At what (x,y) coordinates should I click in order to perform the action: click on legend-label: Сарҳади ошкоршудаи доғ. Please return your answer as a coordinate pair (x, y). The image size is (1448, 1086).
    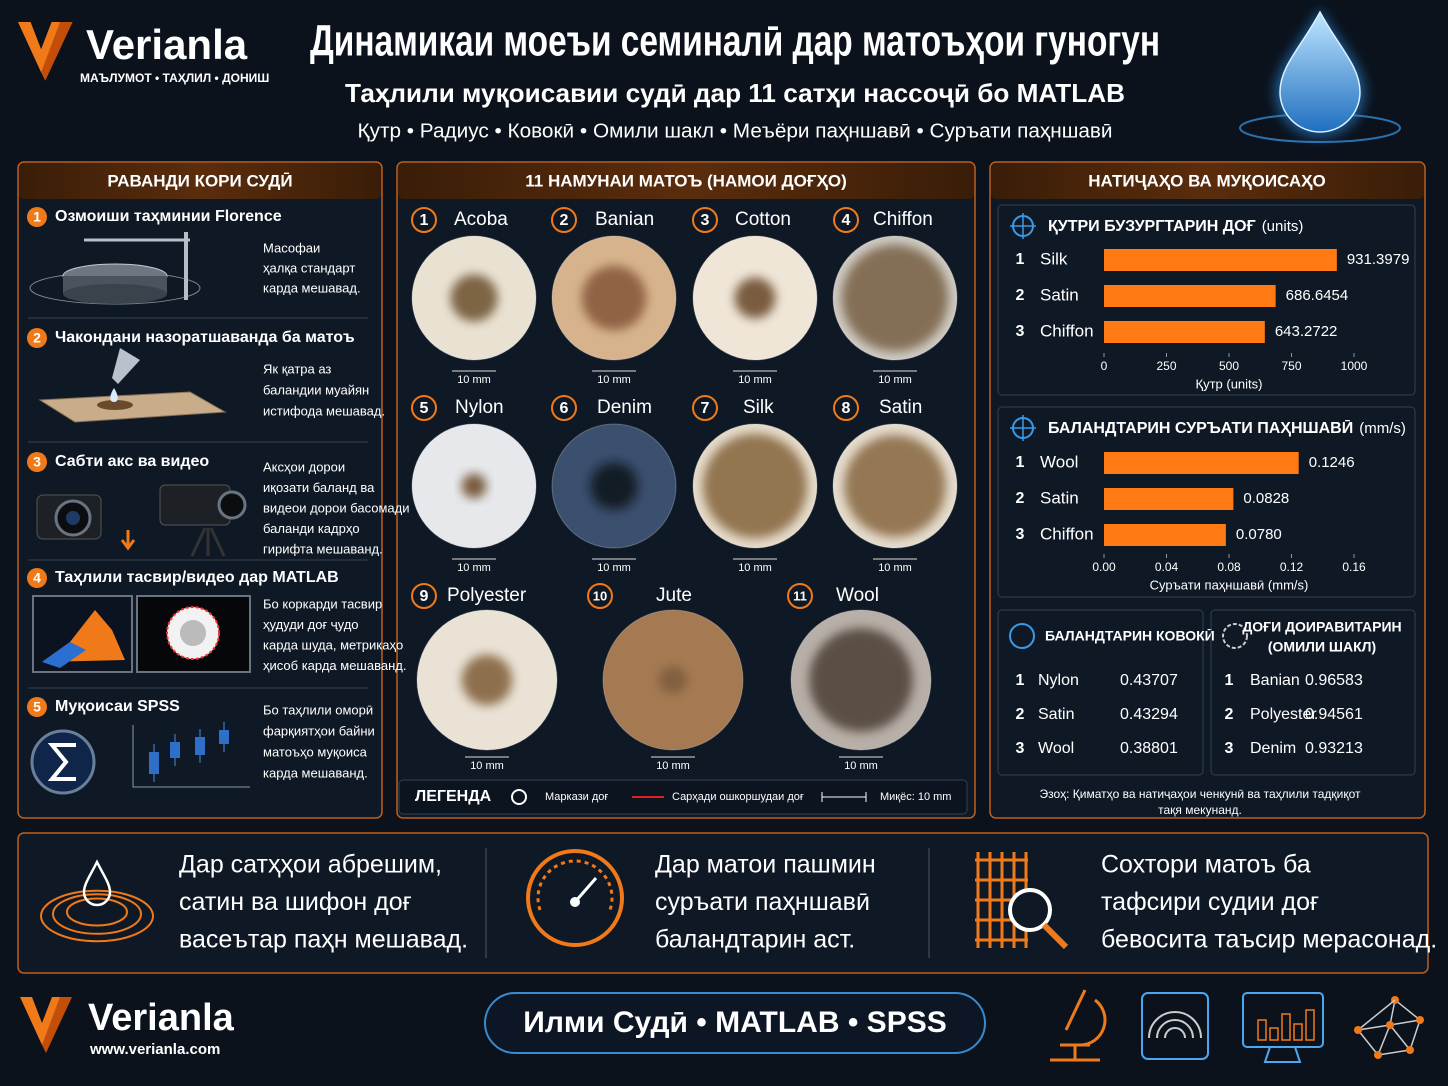
    Looking at the image, I should click on (738, 797).